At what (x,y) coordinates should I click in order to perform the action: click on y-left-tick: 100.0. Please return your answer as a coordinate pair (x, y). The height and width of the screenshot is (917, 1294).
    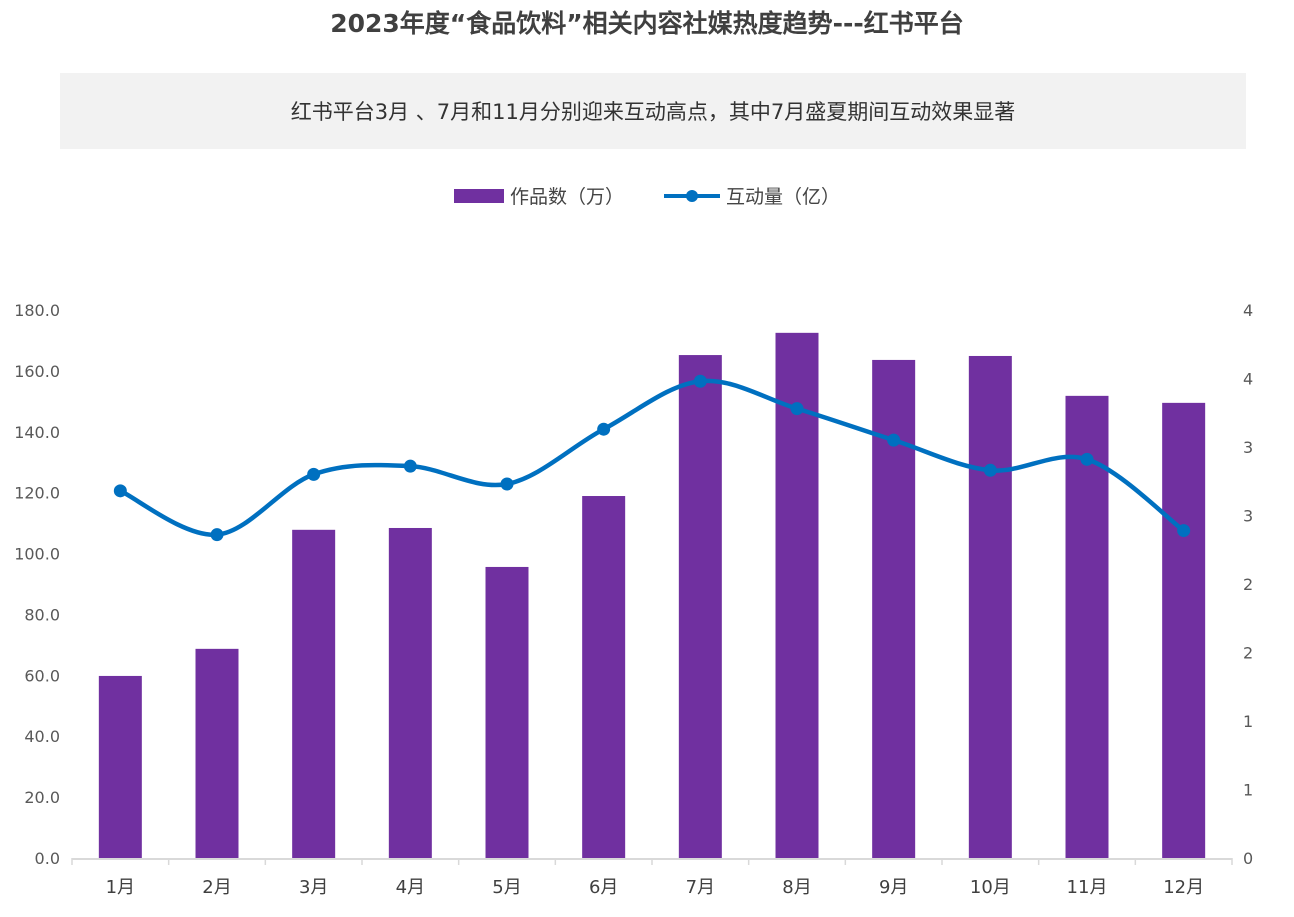
    Looking at the image, I should click on (37, 554).